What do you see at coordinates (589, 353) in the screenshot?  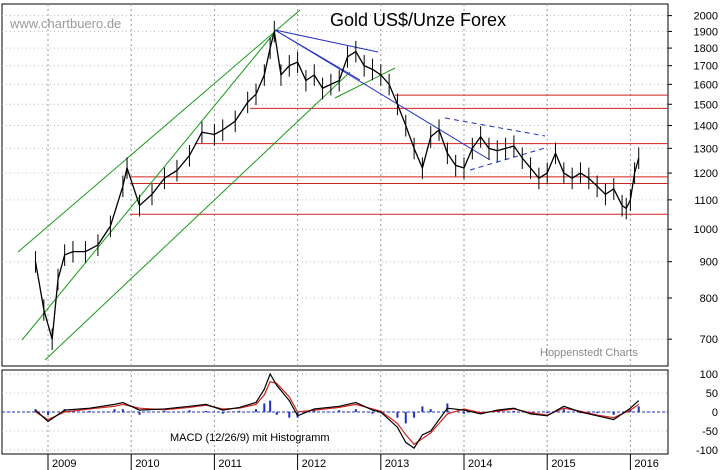 I see `source-label: Hoppenstedt Charts` at bounding box center [589, 353].